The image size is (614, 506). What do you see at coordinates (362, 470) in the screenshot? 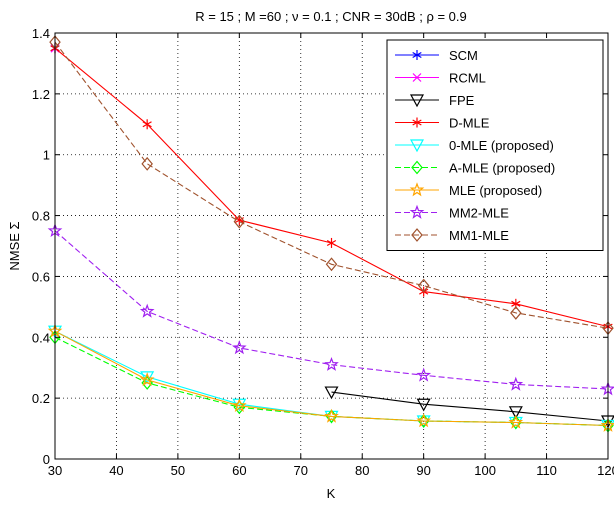
I see `x-tick-label: 80` at bounding box center [362, 470].